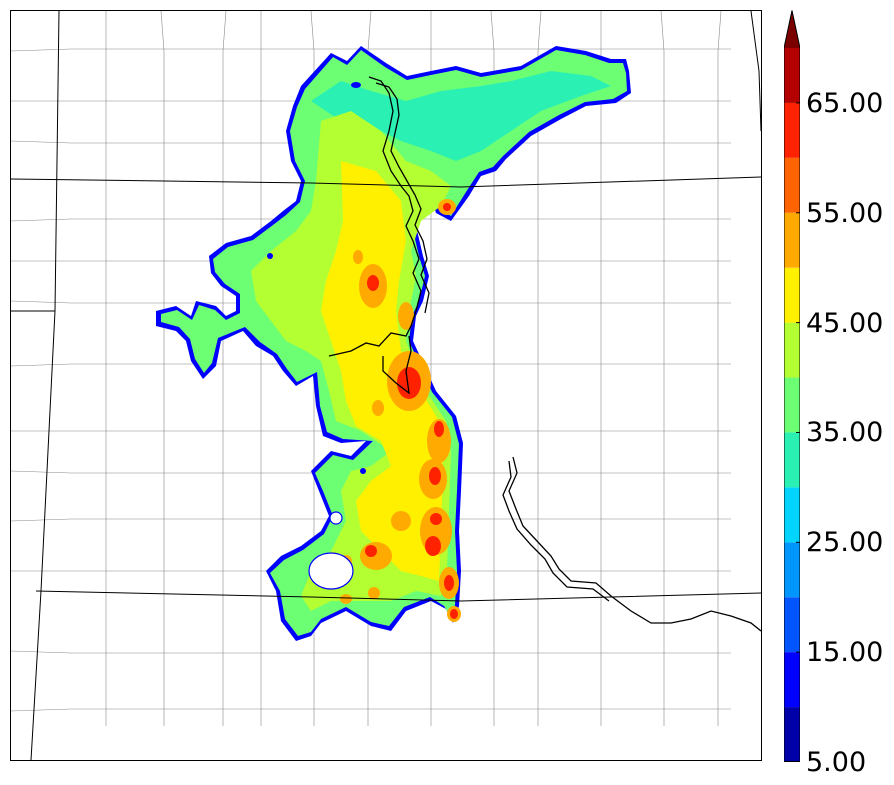  I want to click on colorbar-extend-arrow, so click(792, 29).